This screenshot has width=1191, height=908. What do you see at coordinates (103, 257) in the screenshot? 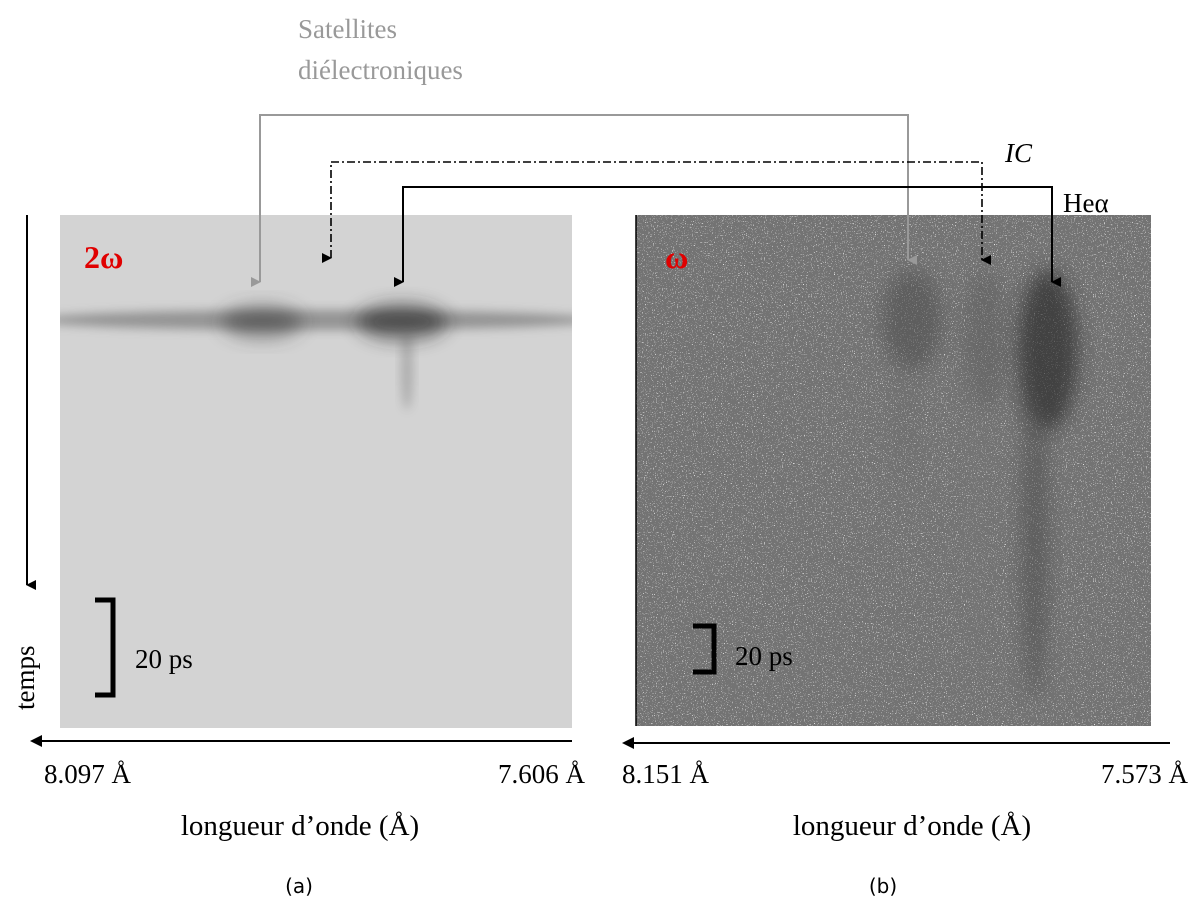
I see `panel-label: 2ω` at bounding box center [103, 257].